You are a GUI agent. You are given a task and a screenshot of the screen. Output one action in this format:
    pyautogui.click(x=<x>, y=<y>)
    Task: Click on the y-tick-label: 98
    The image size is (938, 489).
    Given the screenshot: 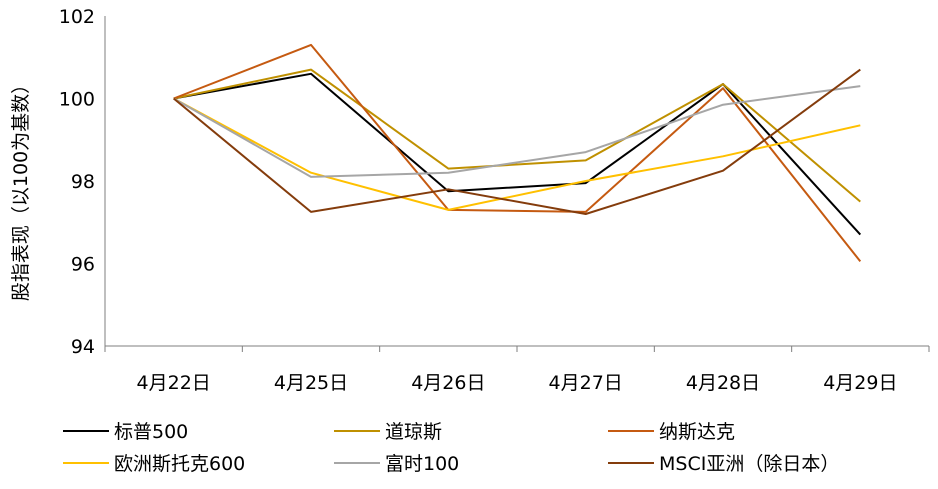 What is the action you would take?
    pyautogui.click(x=83, y=182)
    